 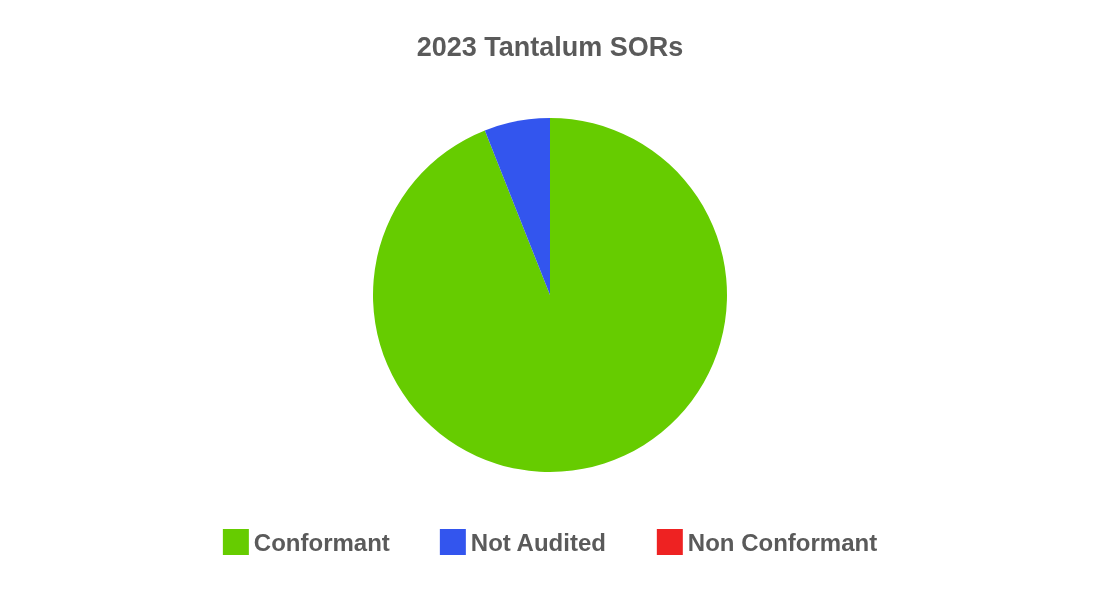 I want to click on legend-label: Non Conformant, so click(x=782, y=542).